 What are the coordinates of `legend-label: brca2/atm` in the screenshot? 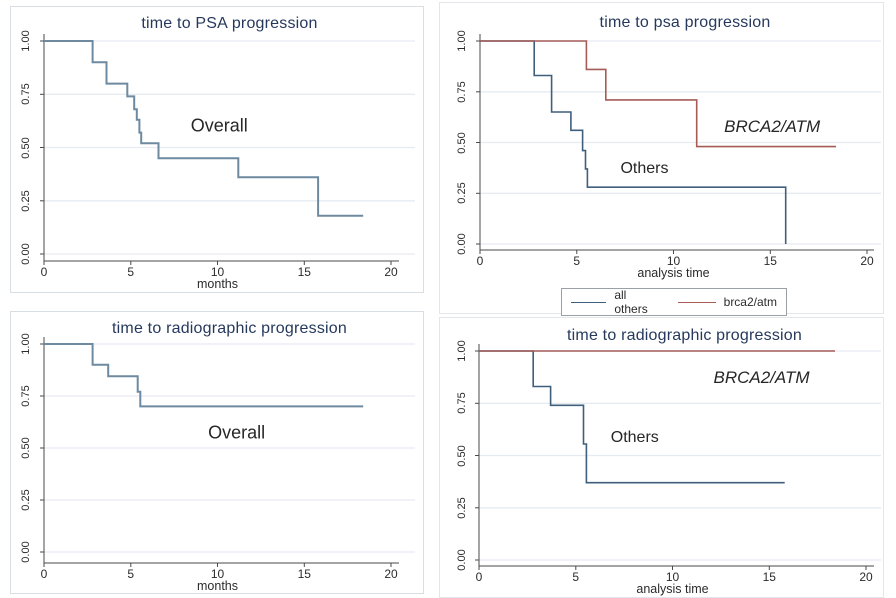 It's located at (750, 302).